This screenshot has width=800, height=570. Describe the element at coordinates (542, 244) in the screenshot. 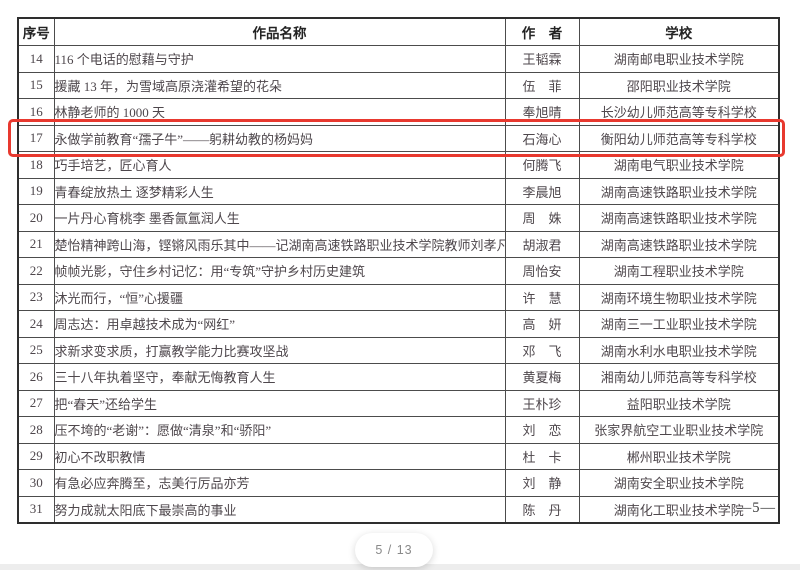

I see `row-21-author: 胡淑君` at that location.